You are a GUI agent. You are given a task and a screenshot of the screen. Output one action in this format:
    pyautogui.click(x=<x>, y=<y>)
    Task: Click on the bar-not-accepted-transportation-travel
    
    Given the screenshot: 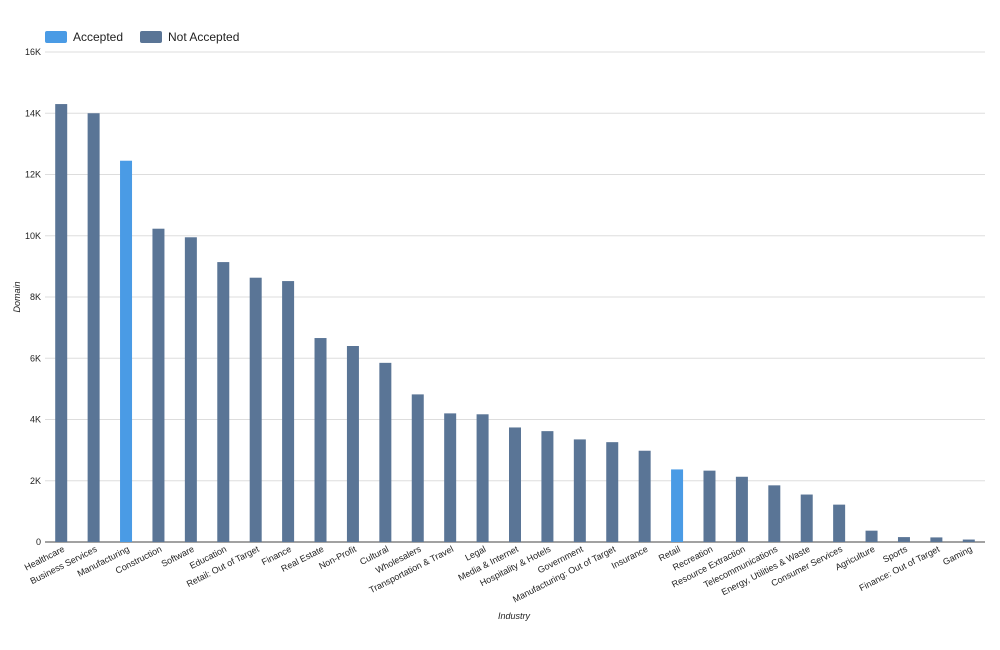 What is the action you would take?
    pyautogui.click(x=450, y=477)
    